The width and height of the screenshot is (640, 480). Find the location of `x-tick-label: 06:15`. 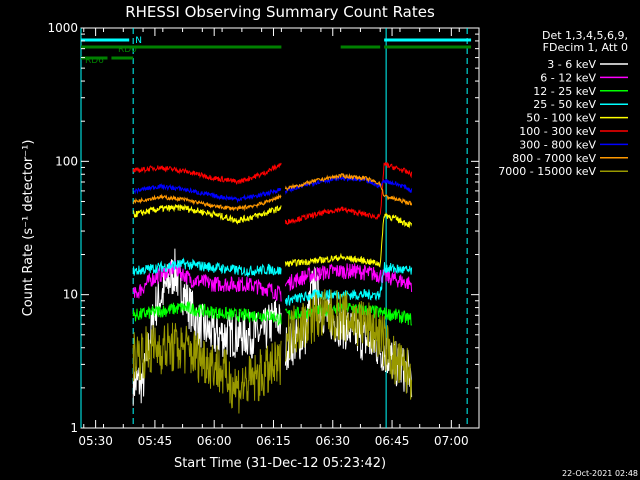

x-tick-label: 06:15 is located at coordinates (273, 441).